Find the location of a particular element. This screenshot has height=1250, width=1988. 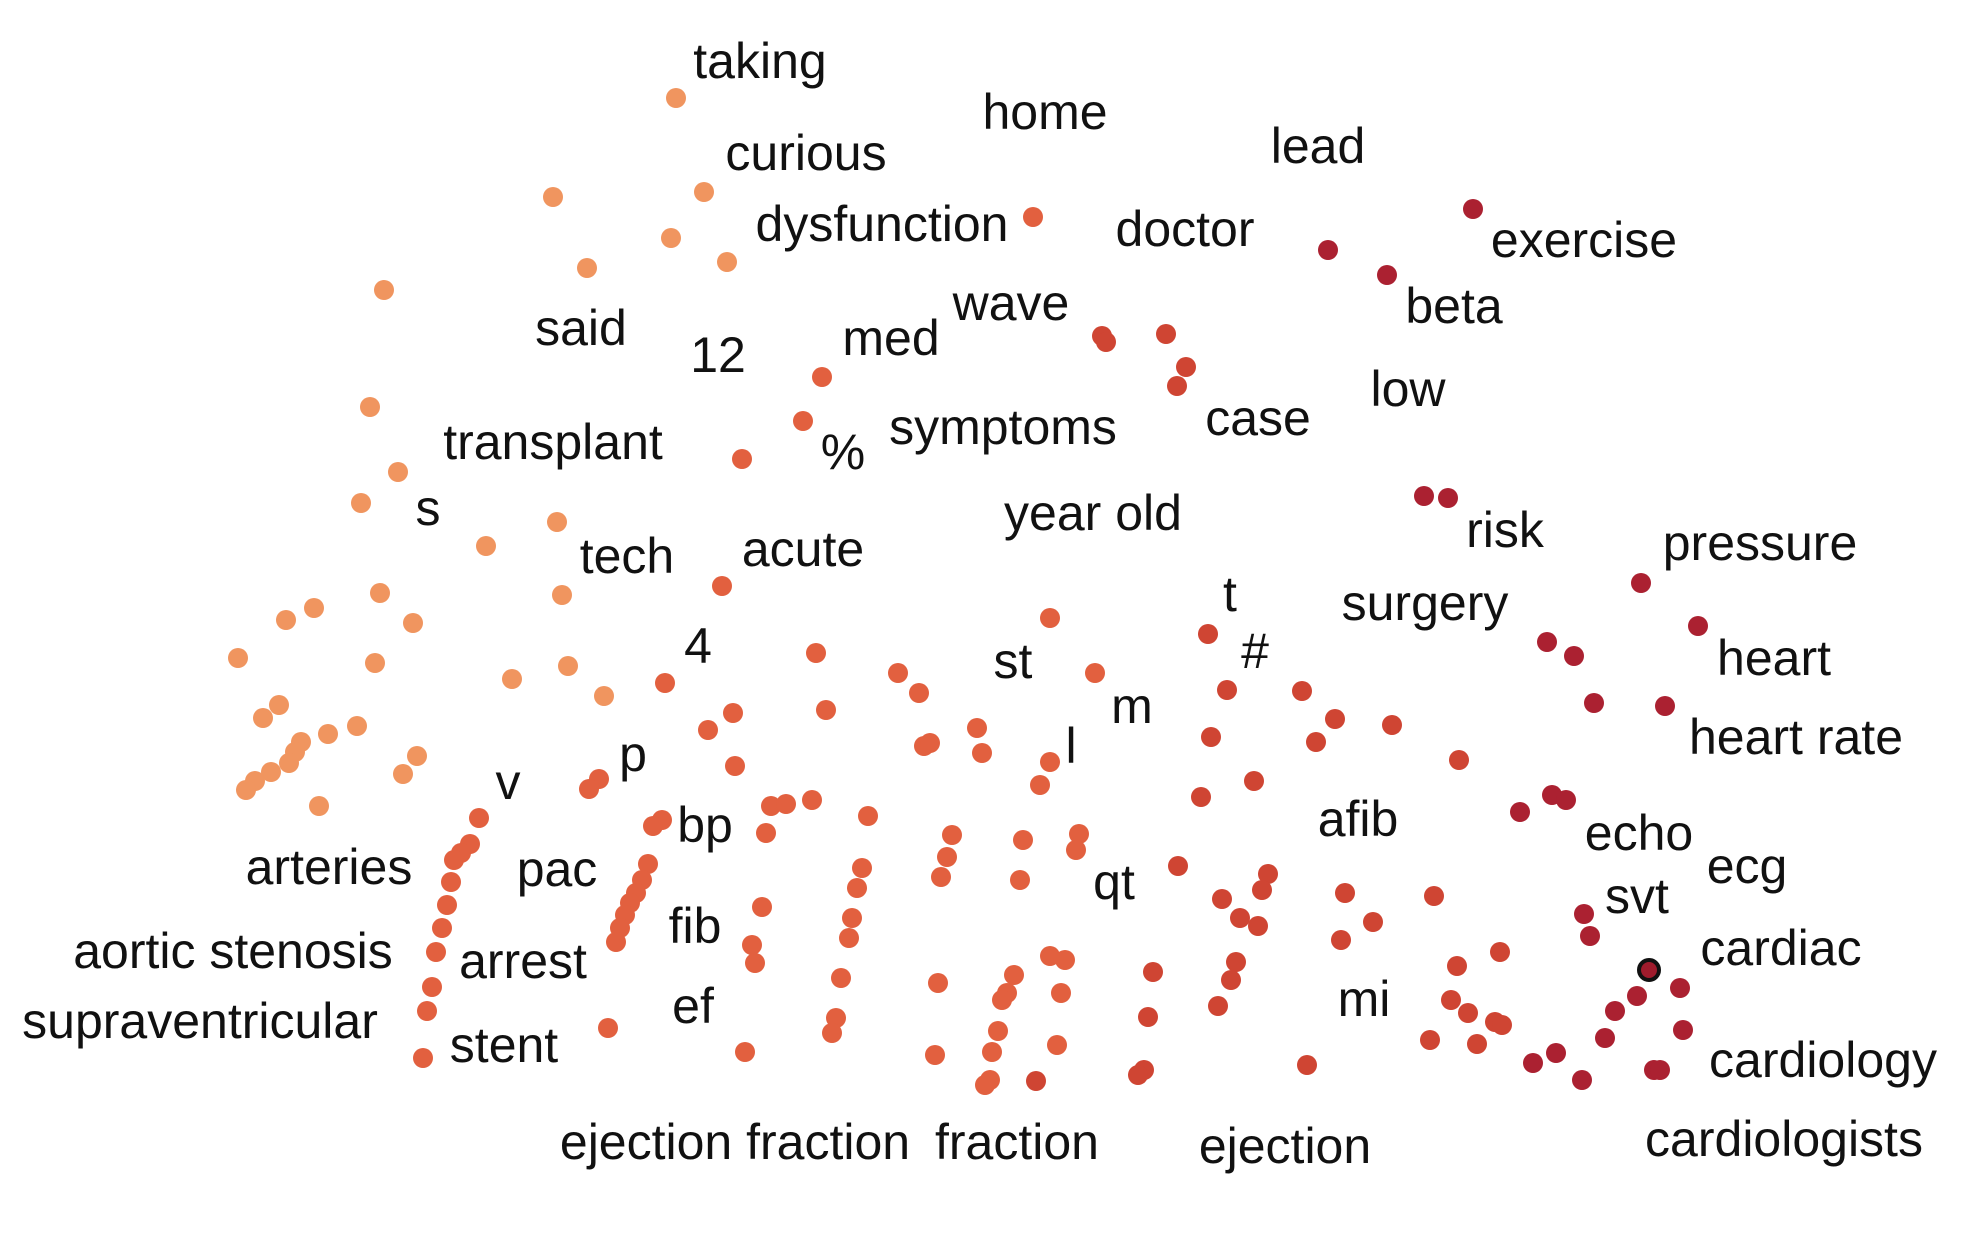

word-label: doctor is located at coordinates (1185, 229).